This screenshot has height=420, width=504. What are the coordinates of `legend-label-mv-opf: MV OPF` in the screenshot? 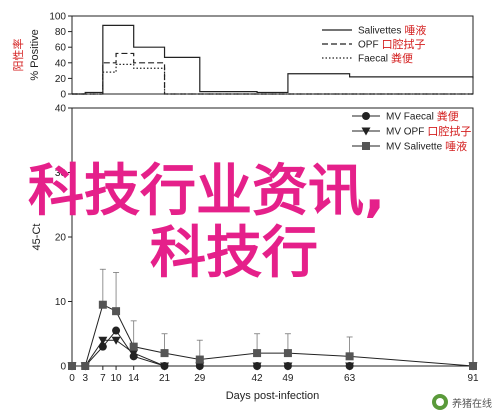 It's located at (405, 132).